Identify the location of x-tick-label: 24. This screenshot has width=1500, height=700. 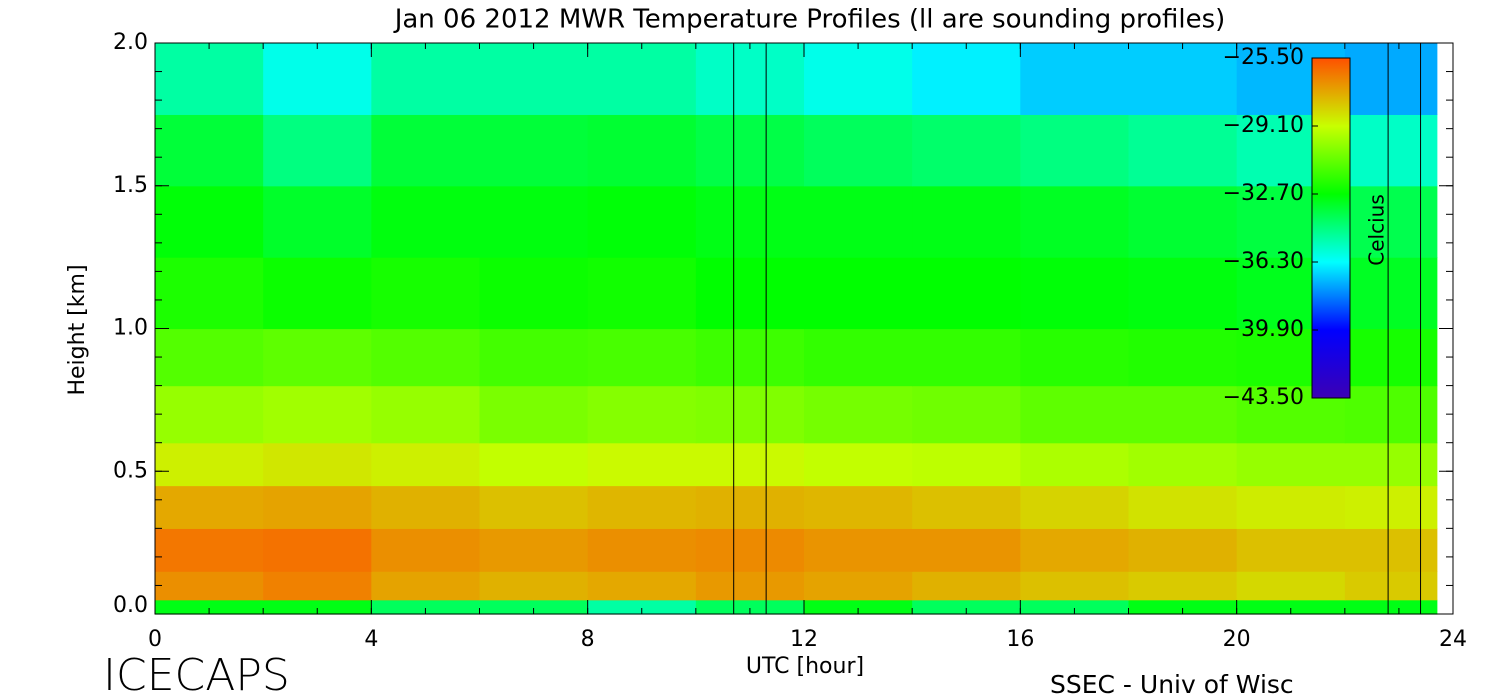
(1453, 639).